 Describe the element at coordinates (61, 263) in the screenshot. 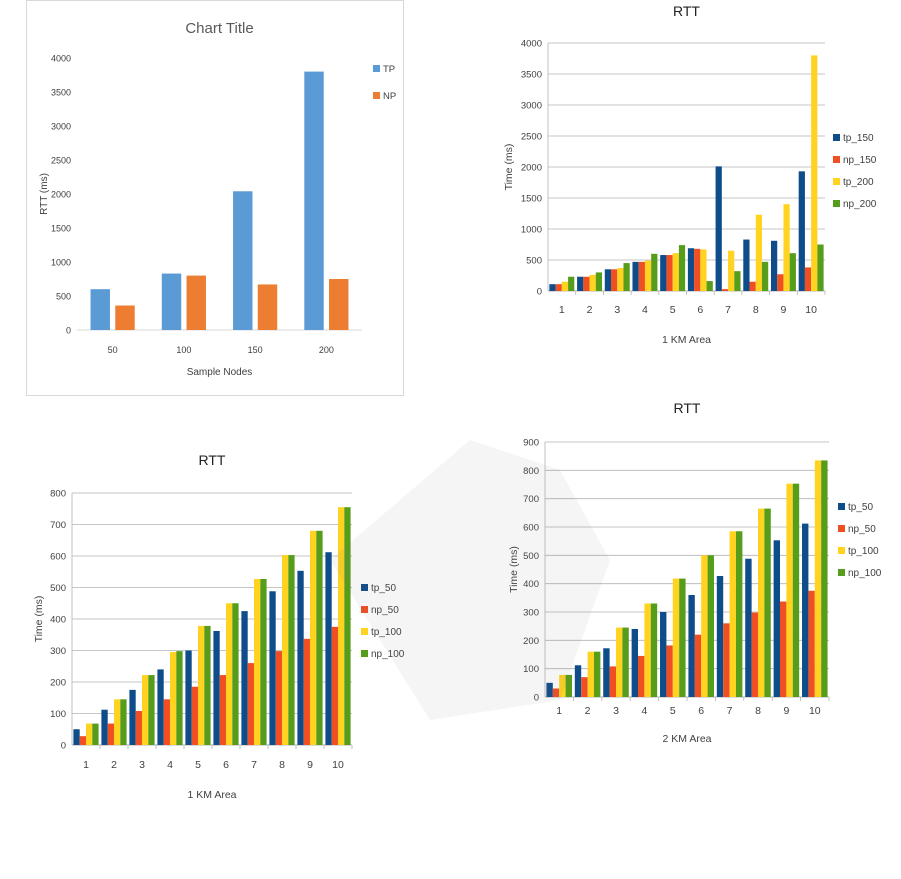

I see `y-tick-label: 1000` at that location.